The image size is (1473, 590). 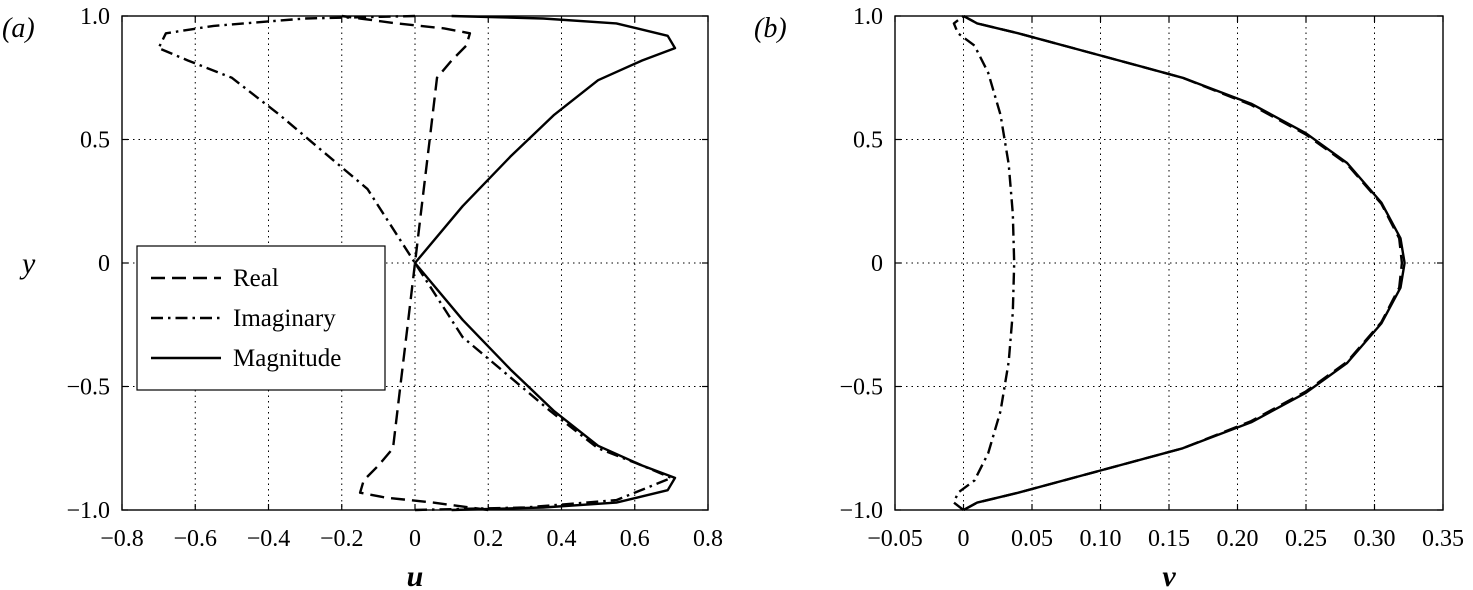 I want to click on x-tick-label: −0.6, so click(x=195, y=539).